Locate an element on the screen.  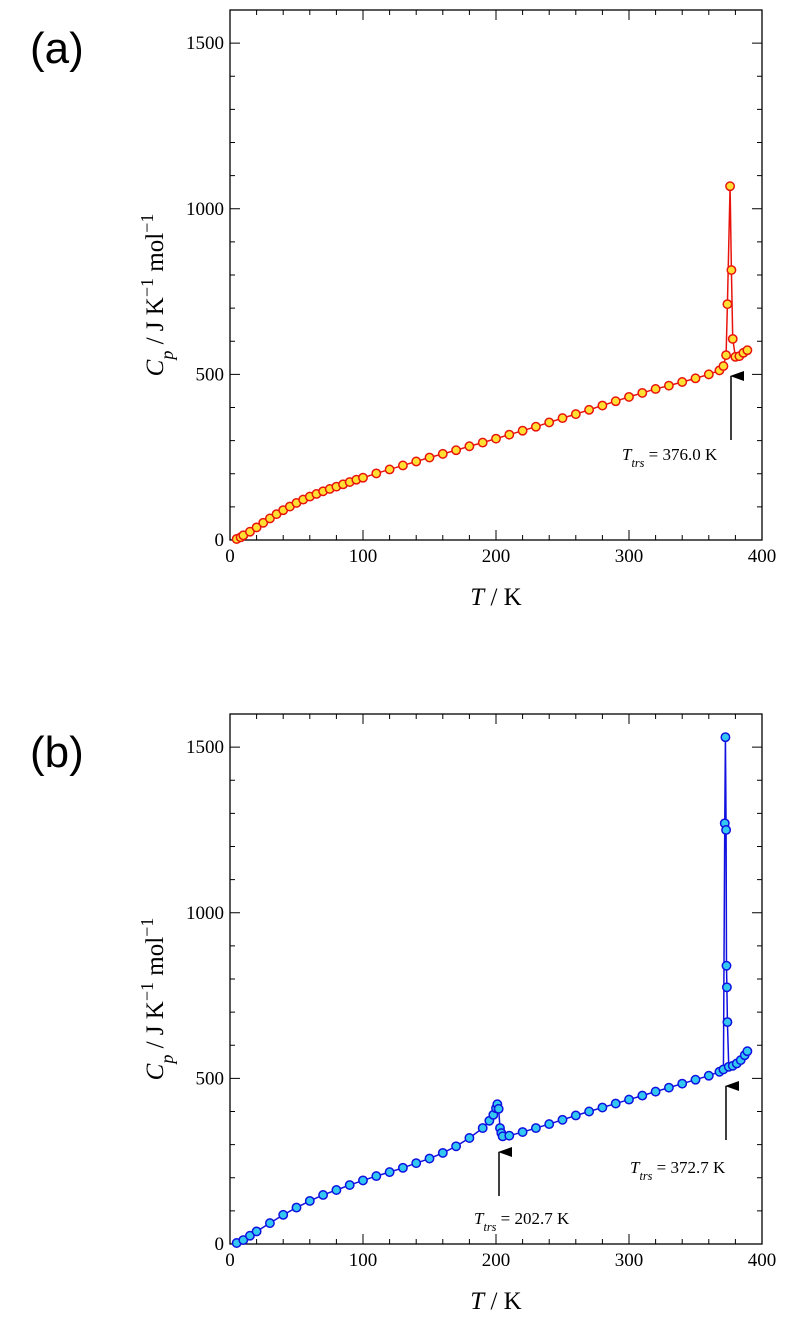
annotation: Ttrs = 372.7 K is located at coordinates (678, 1170).